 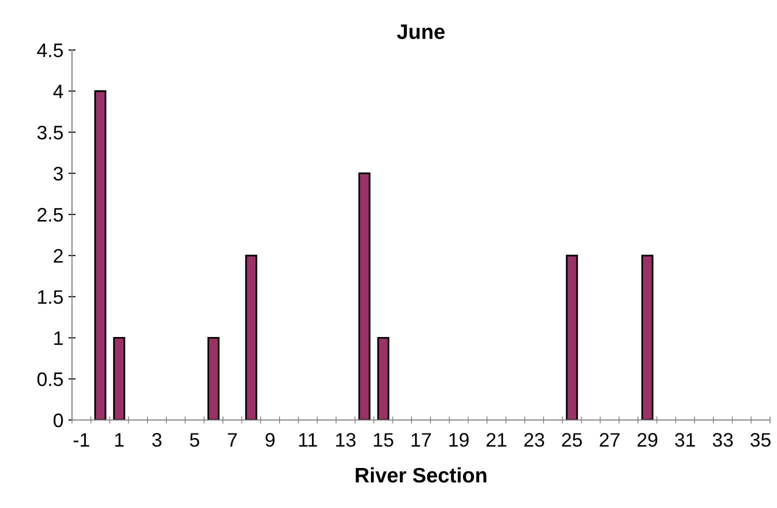 What do you see at coordinates (82, 440) in the screenshot?
I see `x-tick-label: -1` at bounding box center [82, 440].